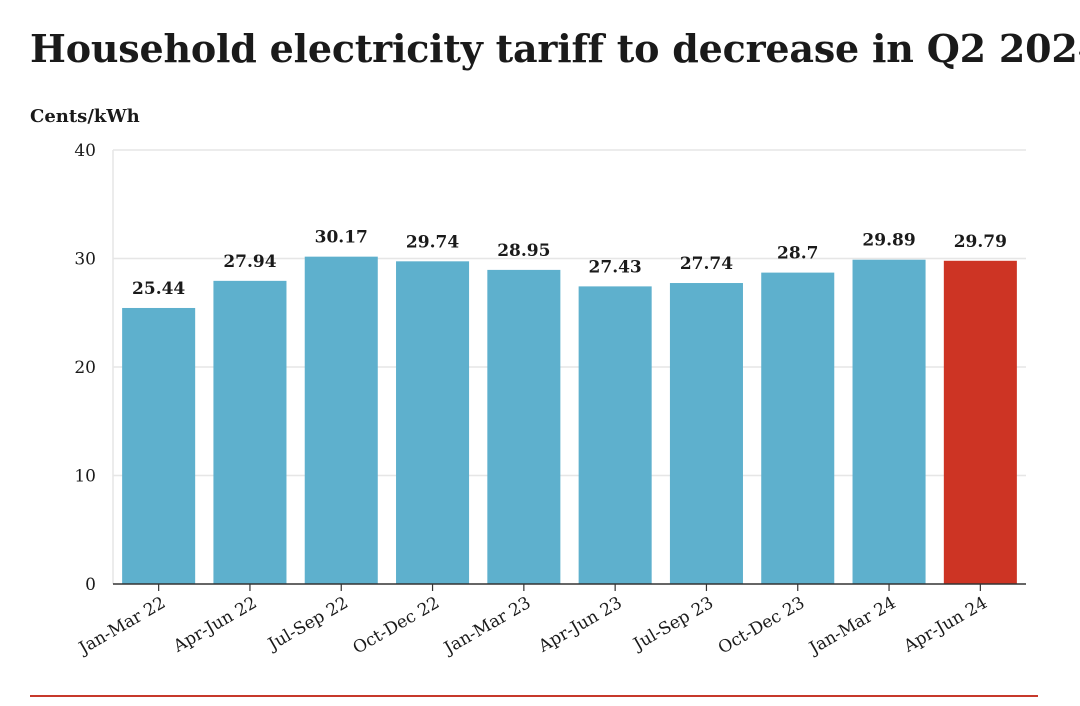  I want to click on x-tick-label: Oct-Dec 22, so click(396, 625).